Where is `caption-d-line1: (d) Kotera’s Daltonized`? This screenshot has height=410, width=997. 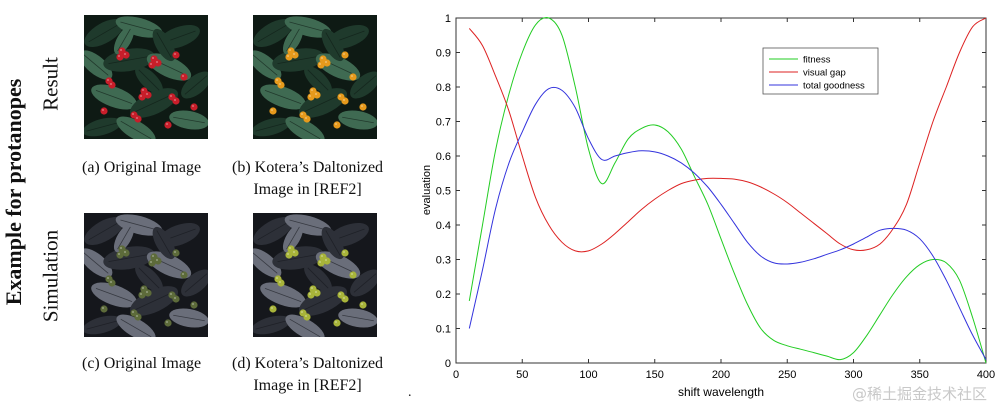
caption-d-line1: (d) Kotera’s Daltonized is located at coordinates (308, 363).